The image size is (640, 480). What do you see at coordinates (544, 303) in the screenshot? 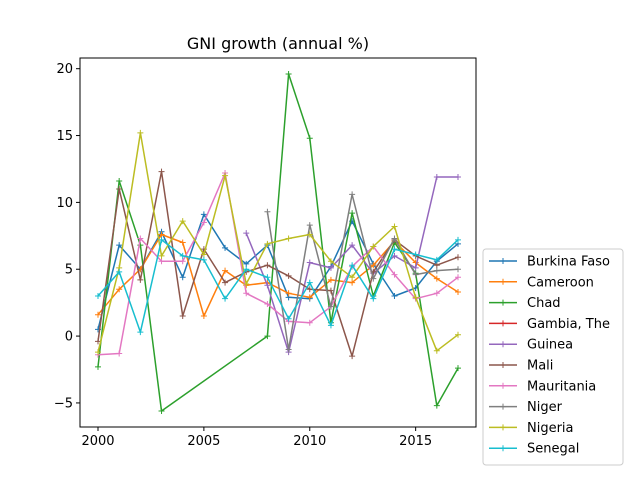
I see `legend-label: Chad` at bounding box center [544, 303].